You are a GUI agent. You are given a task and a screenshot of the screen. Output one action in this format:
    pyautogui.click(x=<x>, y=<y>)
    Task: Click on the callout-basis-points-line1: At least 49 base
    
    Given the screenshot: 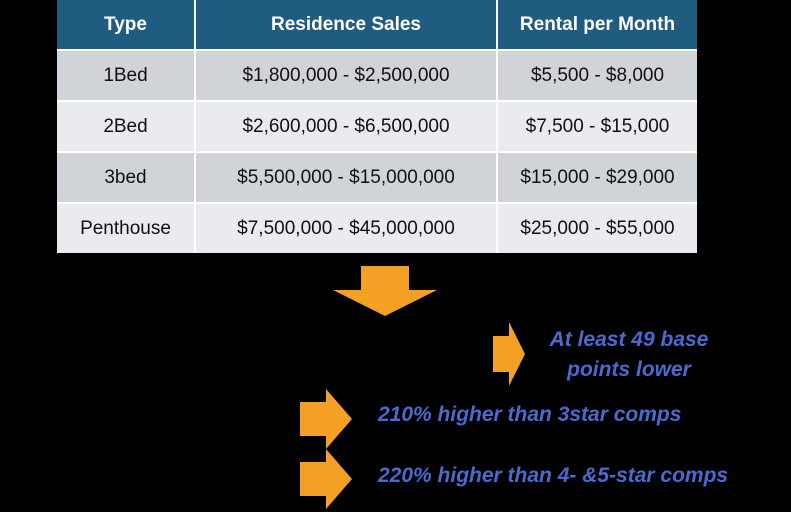 What is the action you would take?
    pyautogui.click(x=629, y=339)
    